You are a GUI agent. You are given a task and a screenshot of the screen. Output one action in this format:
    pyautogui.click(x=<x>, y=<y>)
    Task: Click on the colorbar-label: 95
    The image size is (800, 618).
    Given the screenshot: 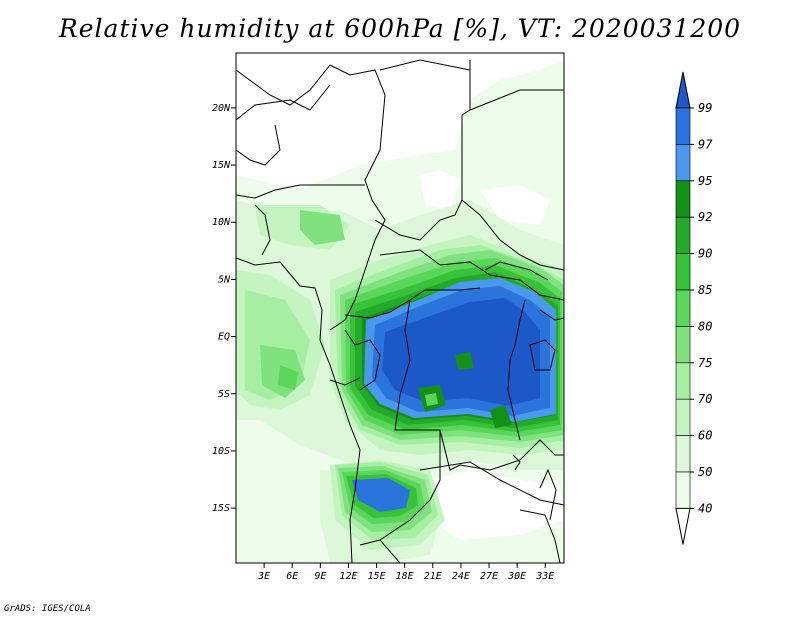 What is the action you would take?
    pyautogui.click(x=705, y=181)
    